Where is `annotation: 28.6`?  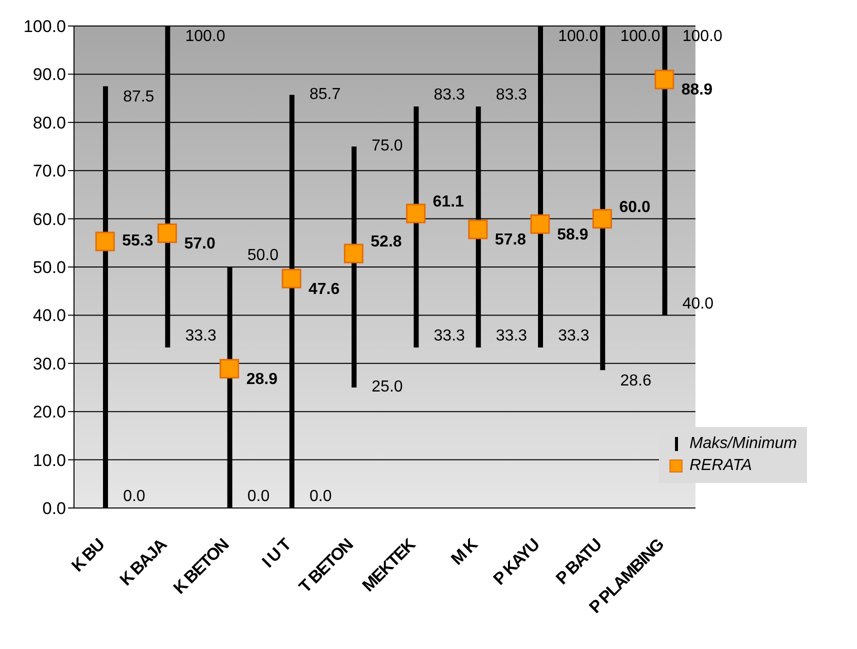 annotation: 28.6 is located at coordinates (636, 381).